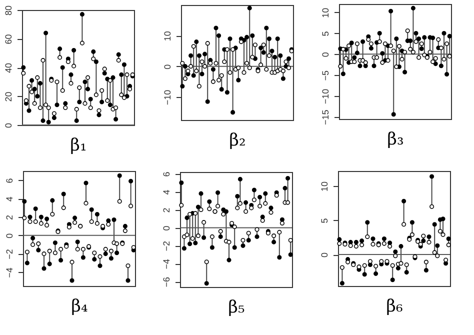 Image resolution: width=474 pixels, height=335 pixels. What do you see at coordinates (394, 306) in the screenshot?
I see `x-axis-title: β₆` at bounding box center [394, 306].